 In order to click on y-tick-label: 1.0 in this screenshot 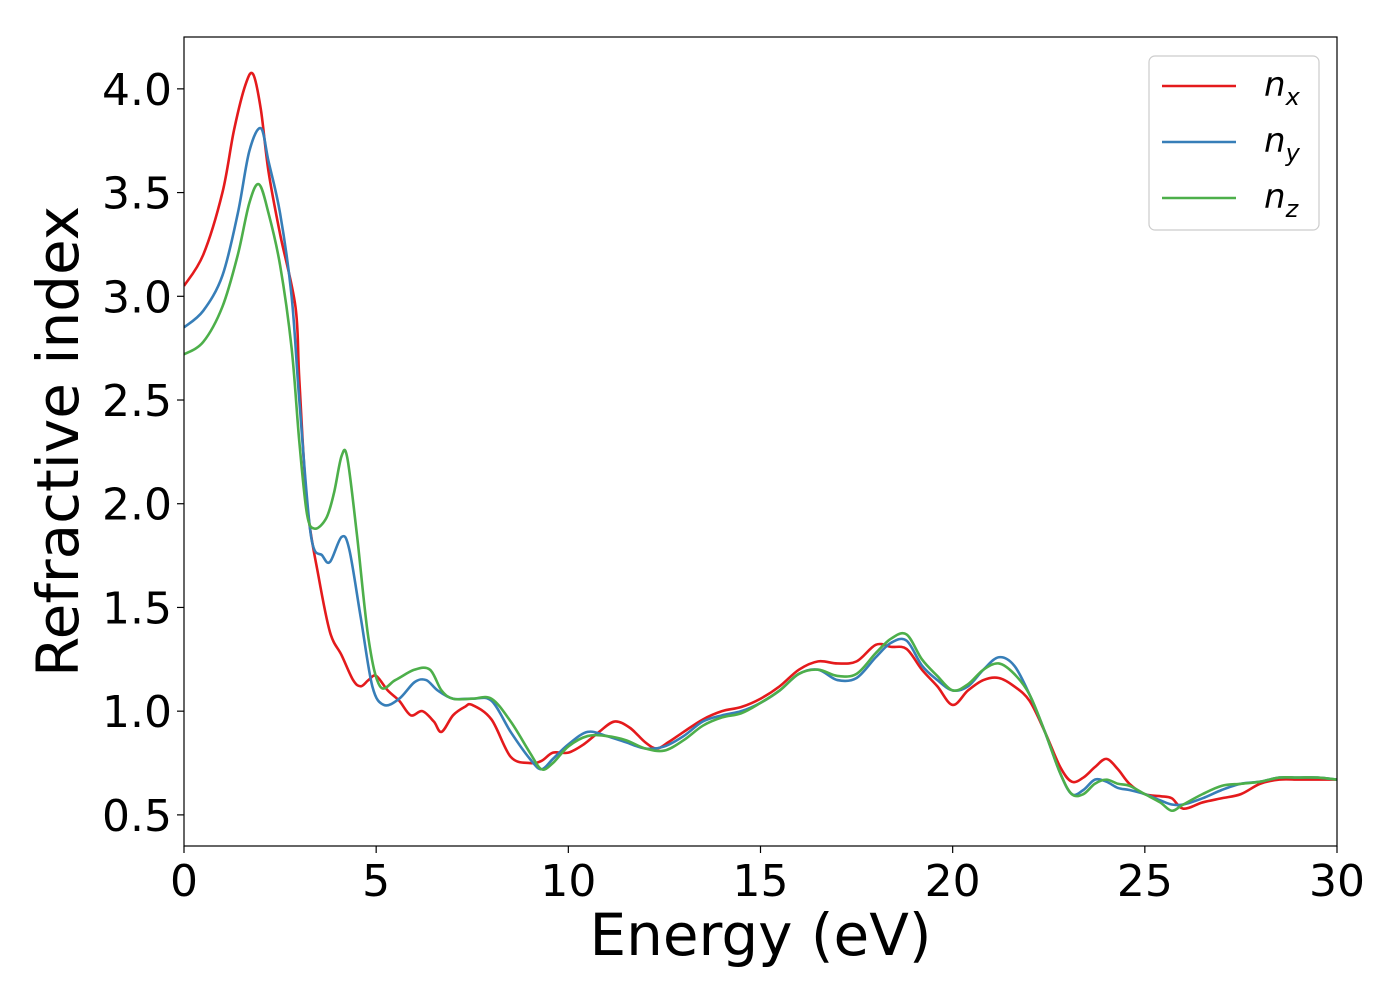, I will do `click(137, 712)`.